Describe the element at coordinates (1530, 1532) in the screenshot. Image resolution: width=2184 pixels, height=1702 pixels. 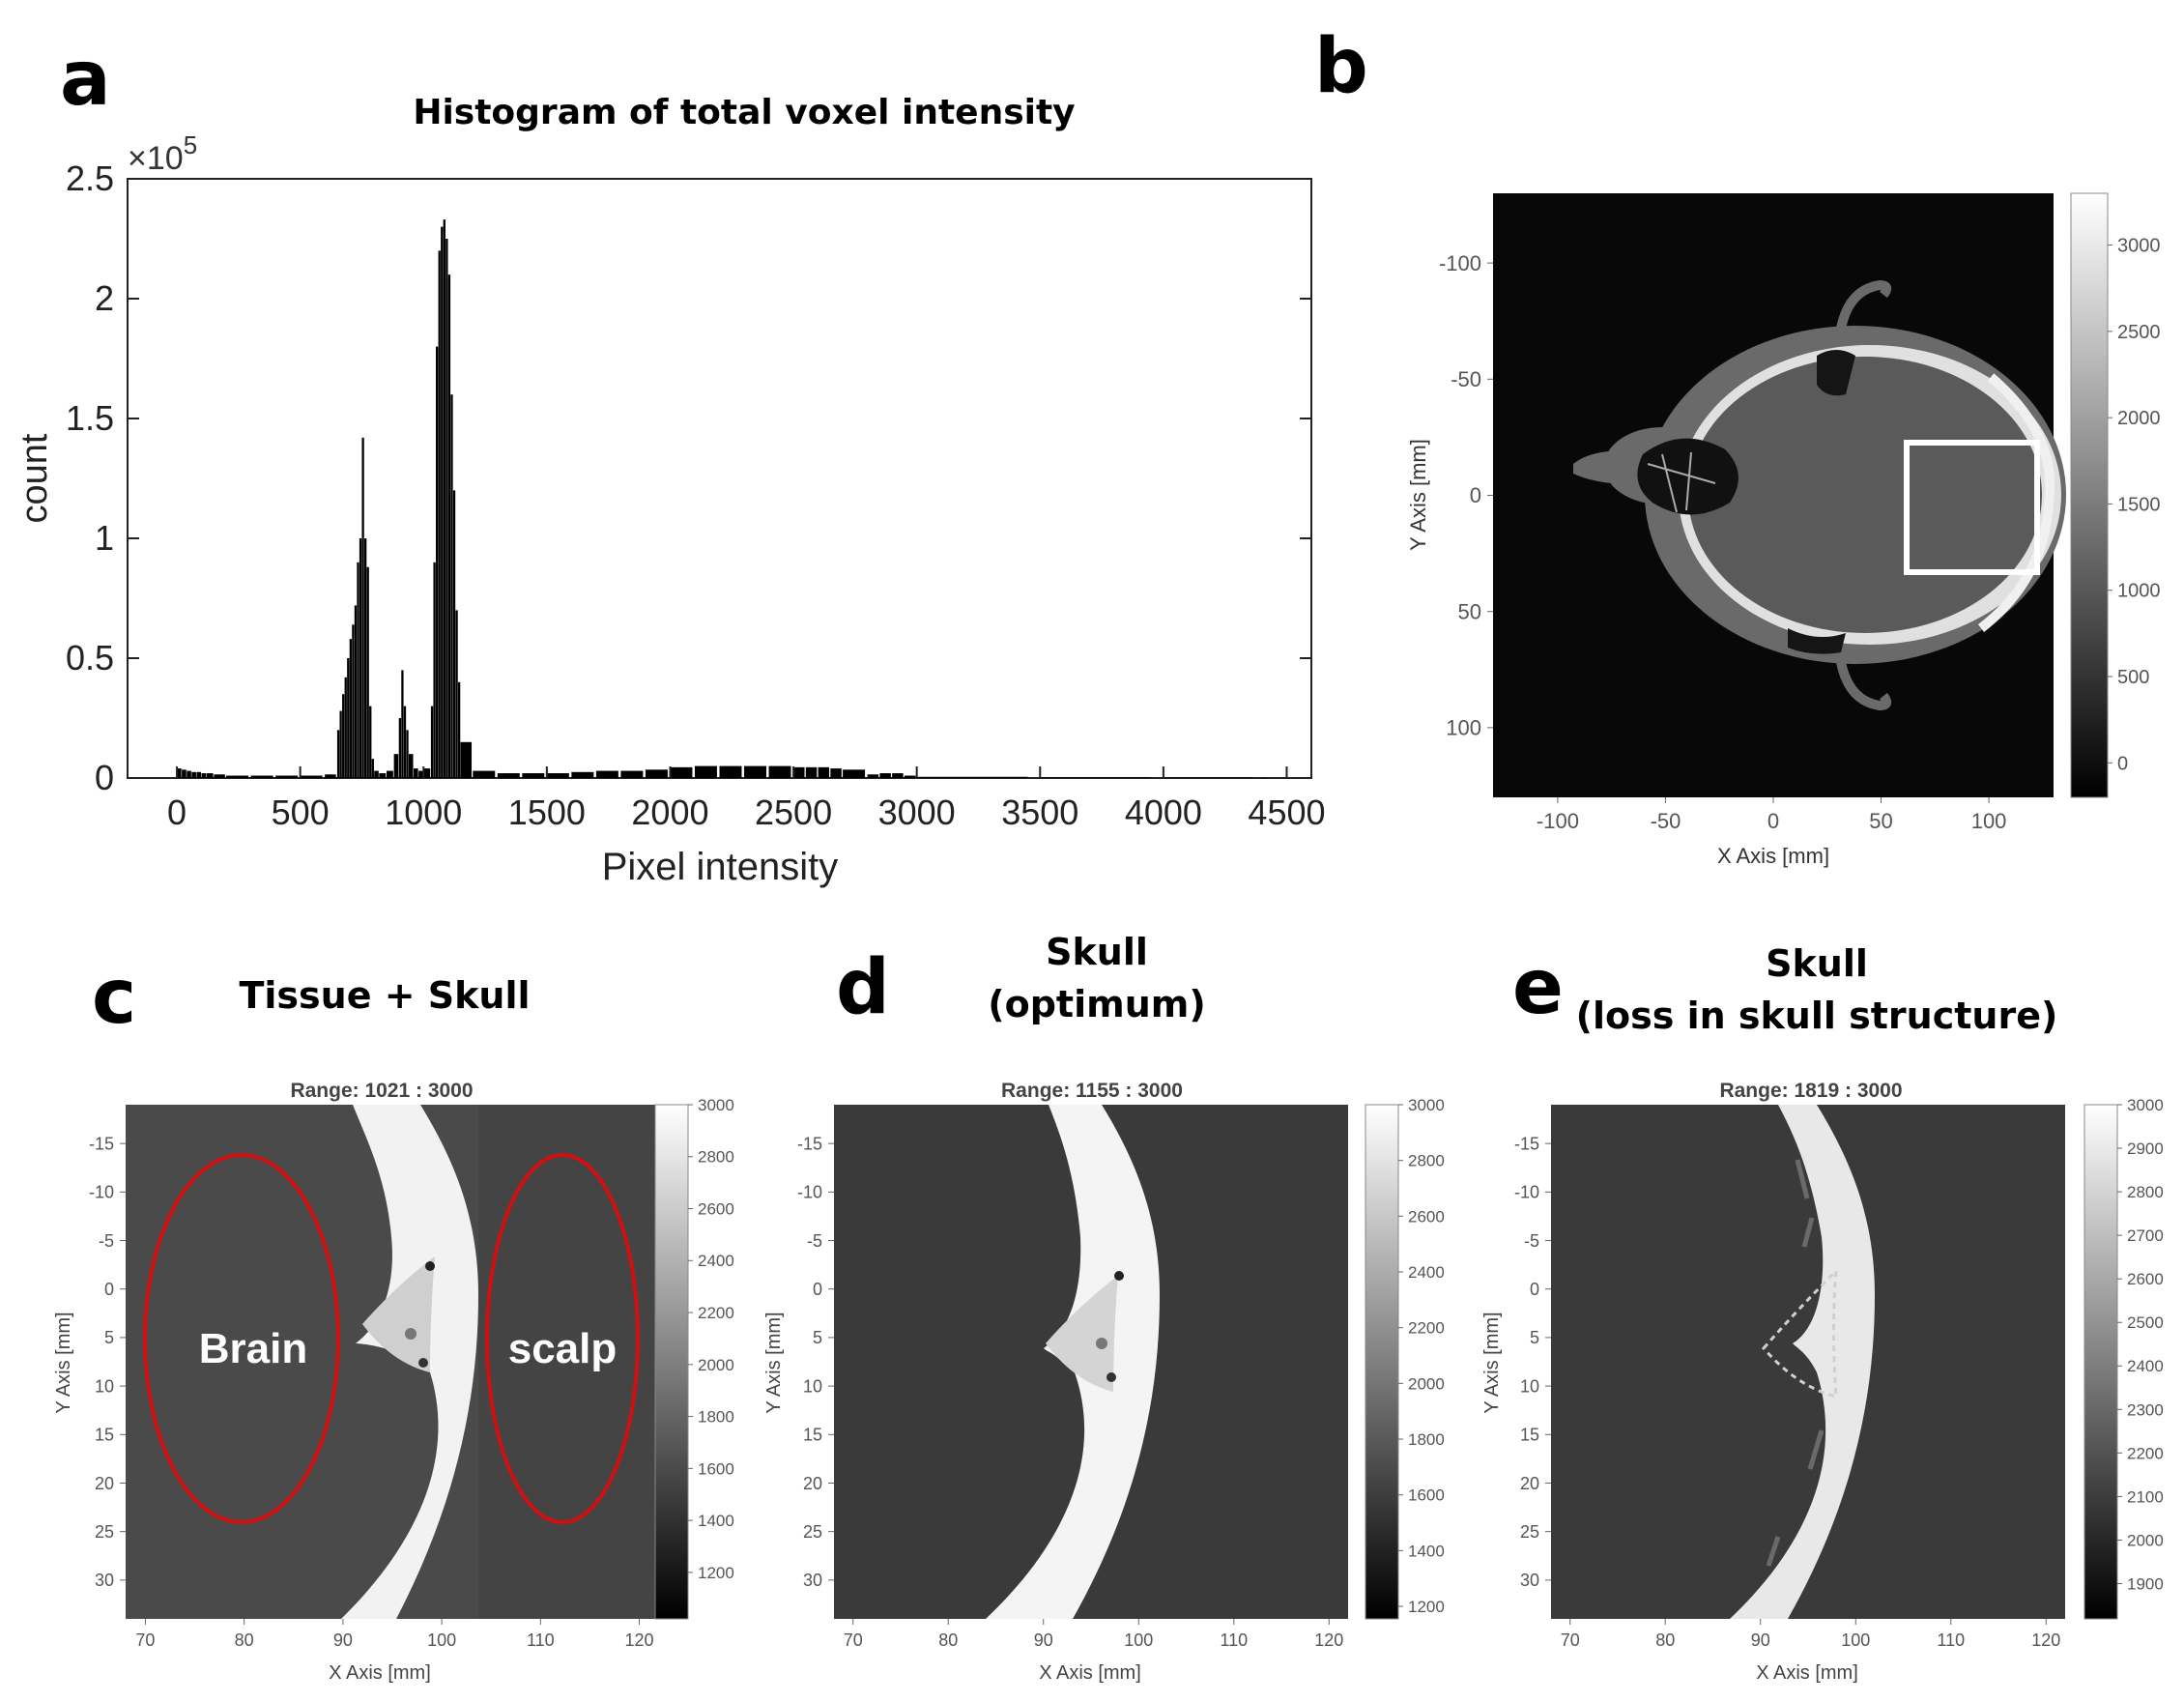
I see `y-tick-label: 25` at that location.